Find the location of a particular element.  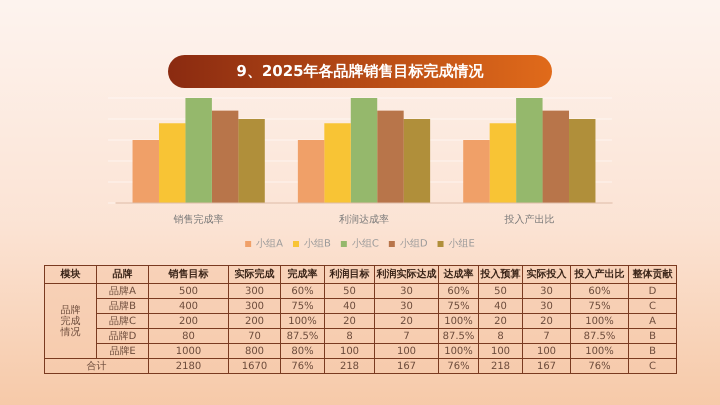

text: 500 is located at coordinates (188, 291).